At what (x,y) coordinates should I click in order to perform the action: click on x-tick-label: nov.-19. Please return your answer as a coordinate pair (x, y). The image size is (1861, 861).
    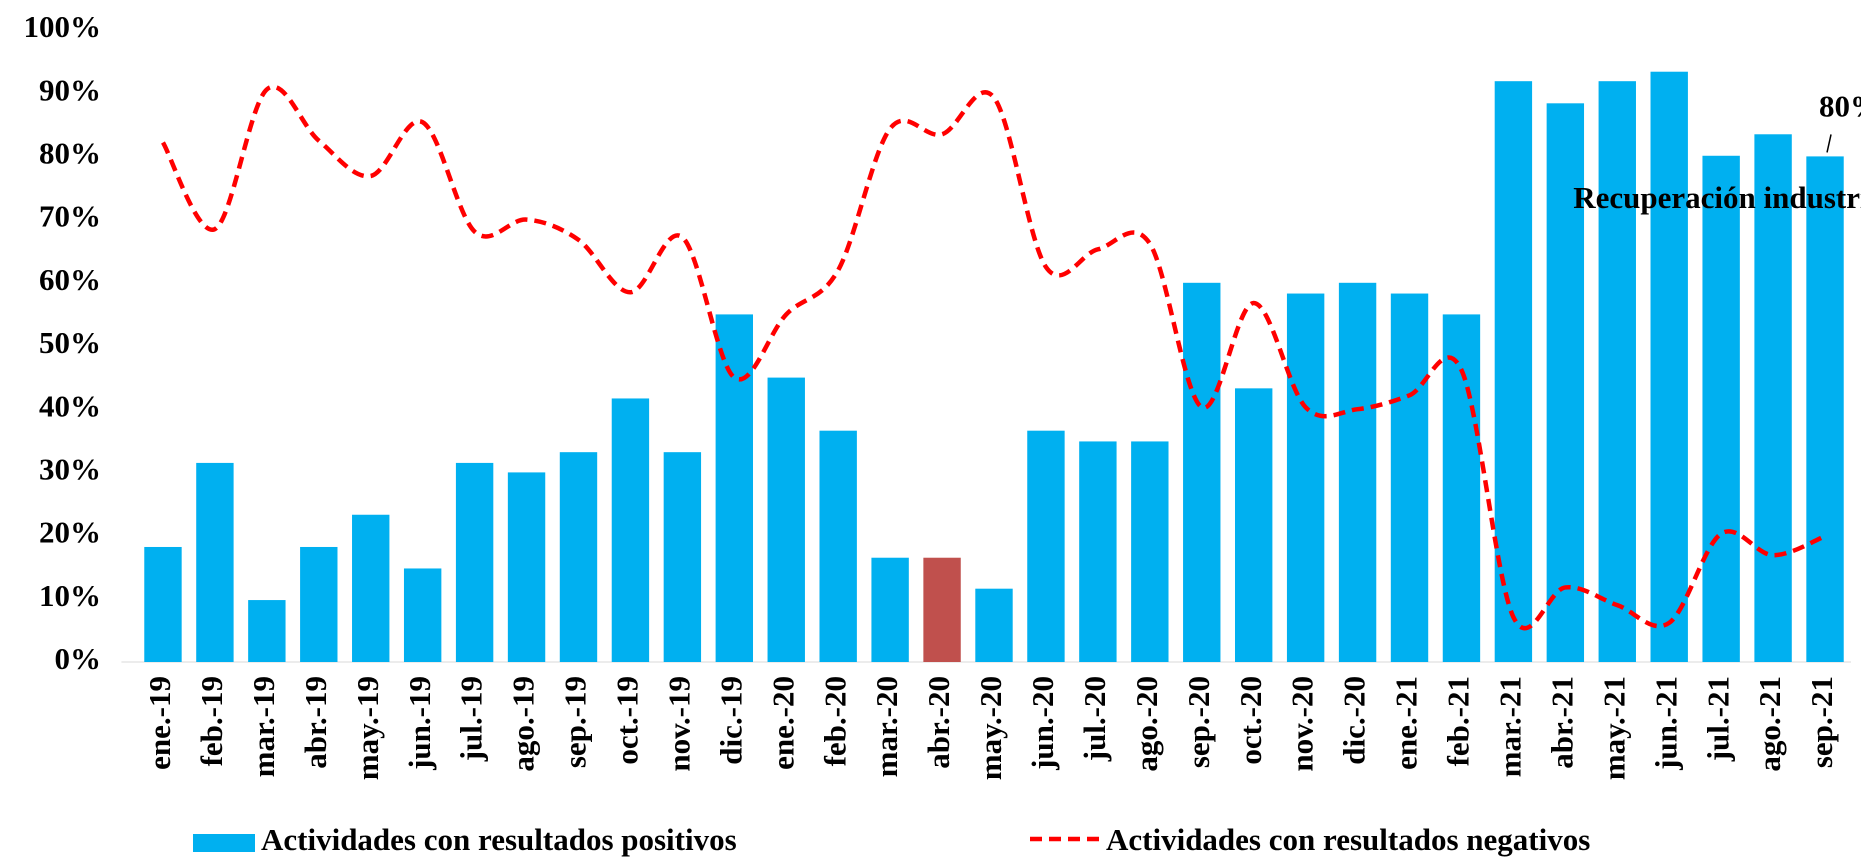
    Looking at the image, I should click on (678, 724).